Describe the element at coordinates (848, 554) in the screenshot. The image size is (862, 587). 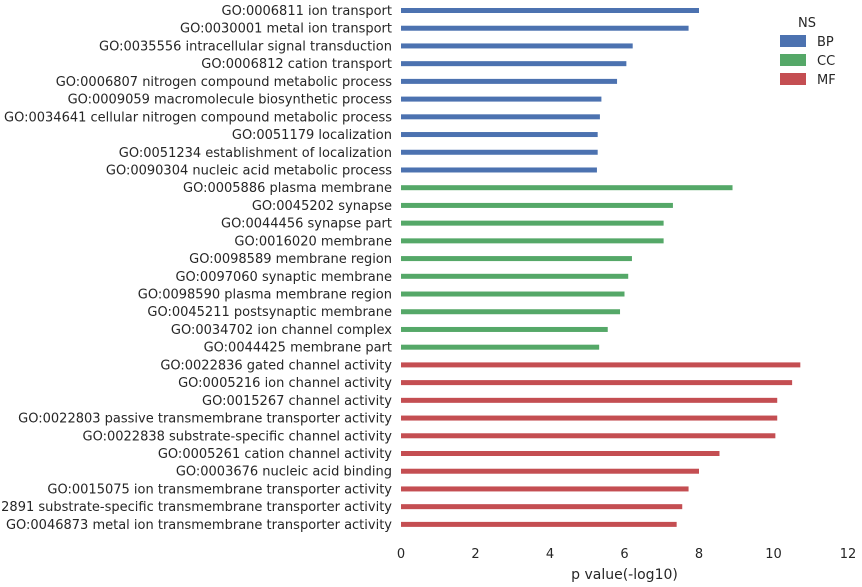
I see `x-tick-12: 12` at that location.